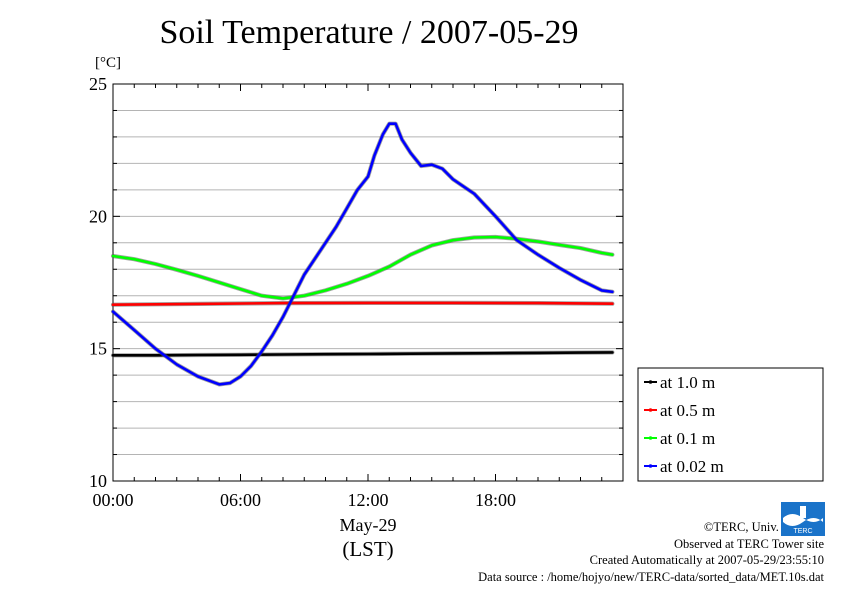  I want to click on series-shadow, so click(362, 267).